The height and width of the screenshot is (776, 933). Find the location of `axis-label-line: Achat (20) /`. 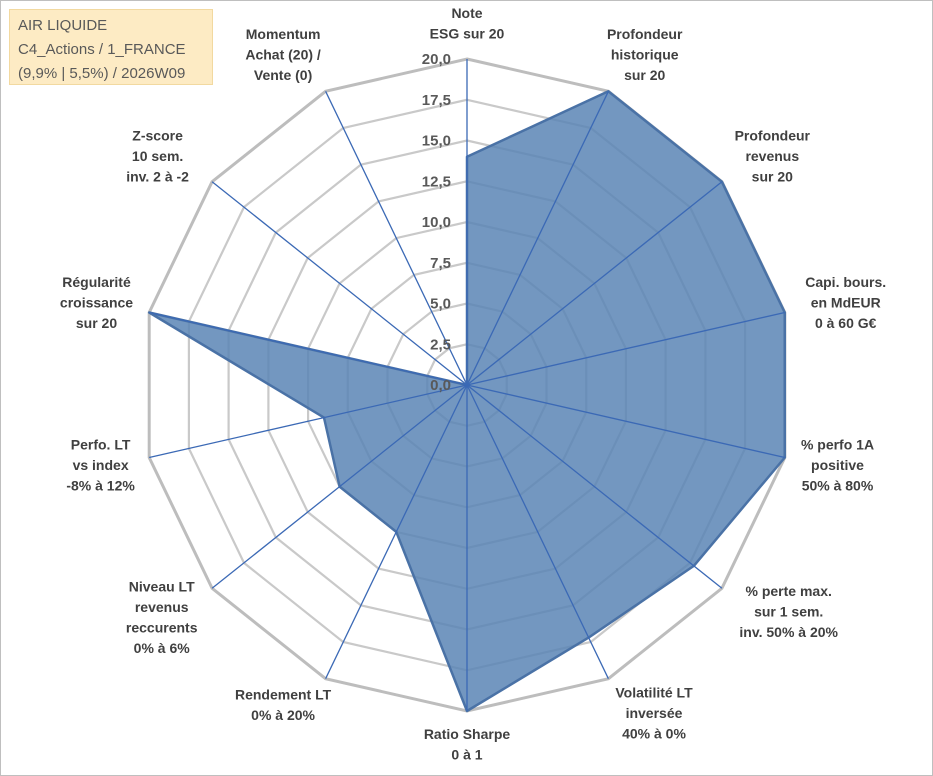

axis-label-line: Achat (20) / is located at coordinates (283, 54).